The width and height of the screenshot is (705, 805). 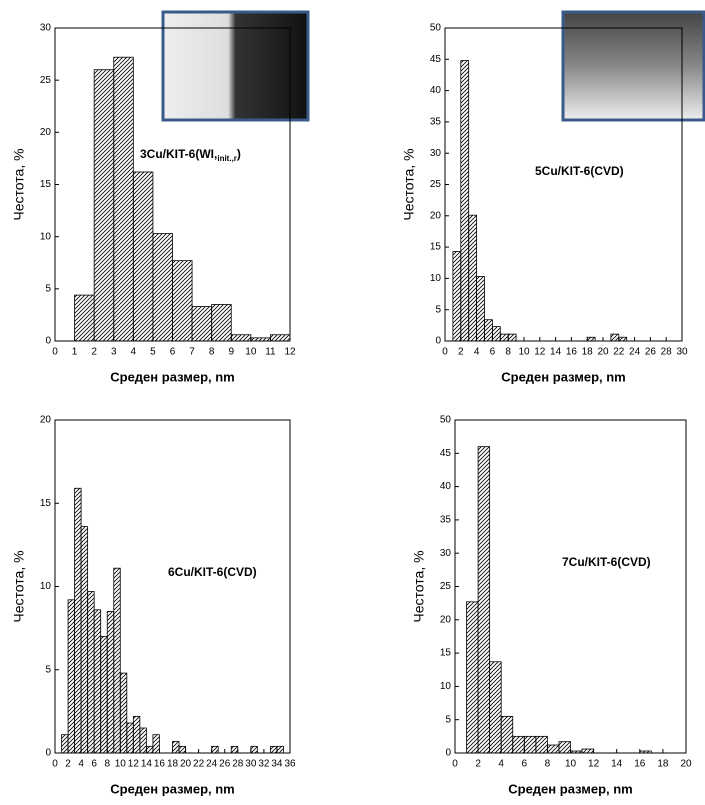 What do you see at coordinates (192, 352) in the screenshot?
I see `x-tick-label: 7` at bounding box center [192, 352].